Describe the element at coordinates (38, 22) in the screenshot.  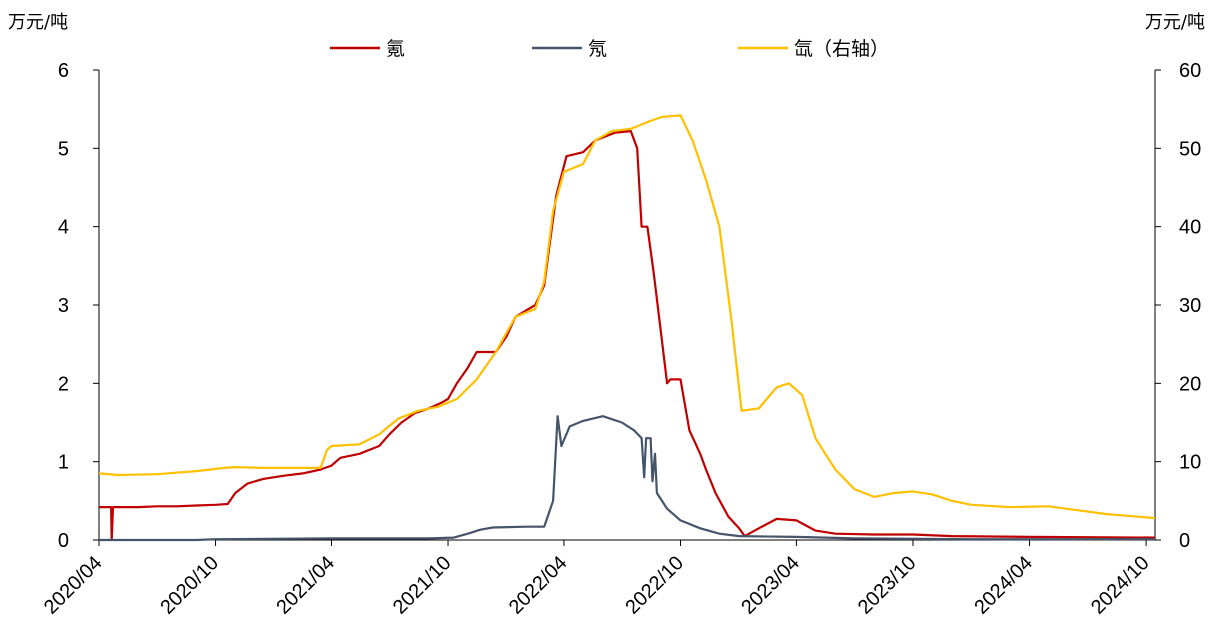
I see `left-axis-unit: 万元/吨` at that location.